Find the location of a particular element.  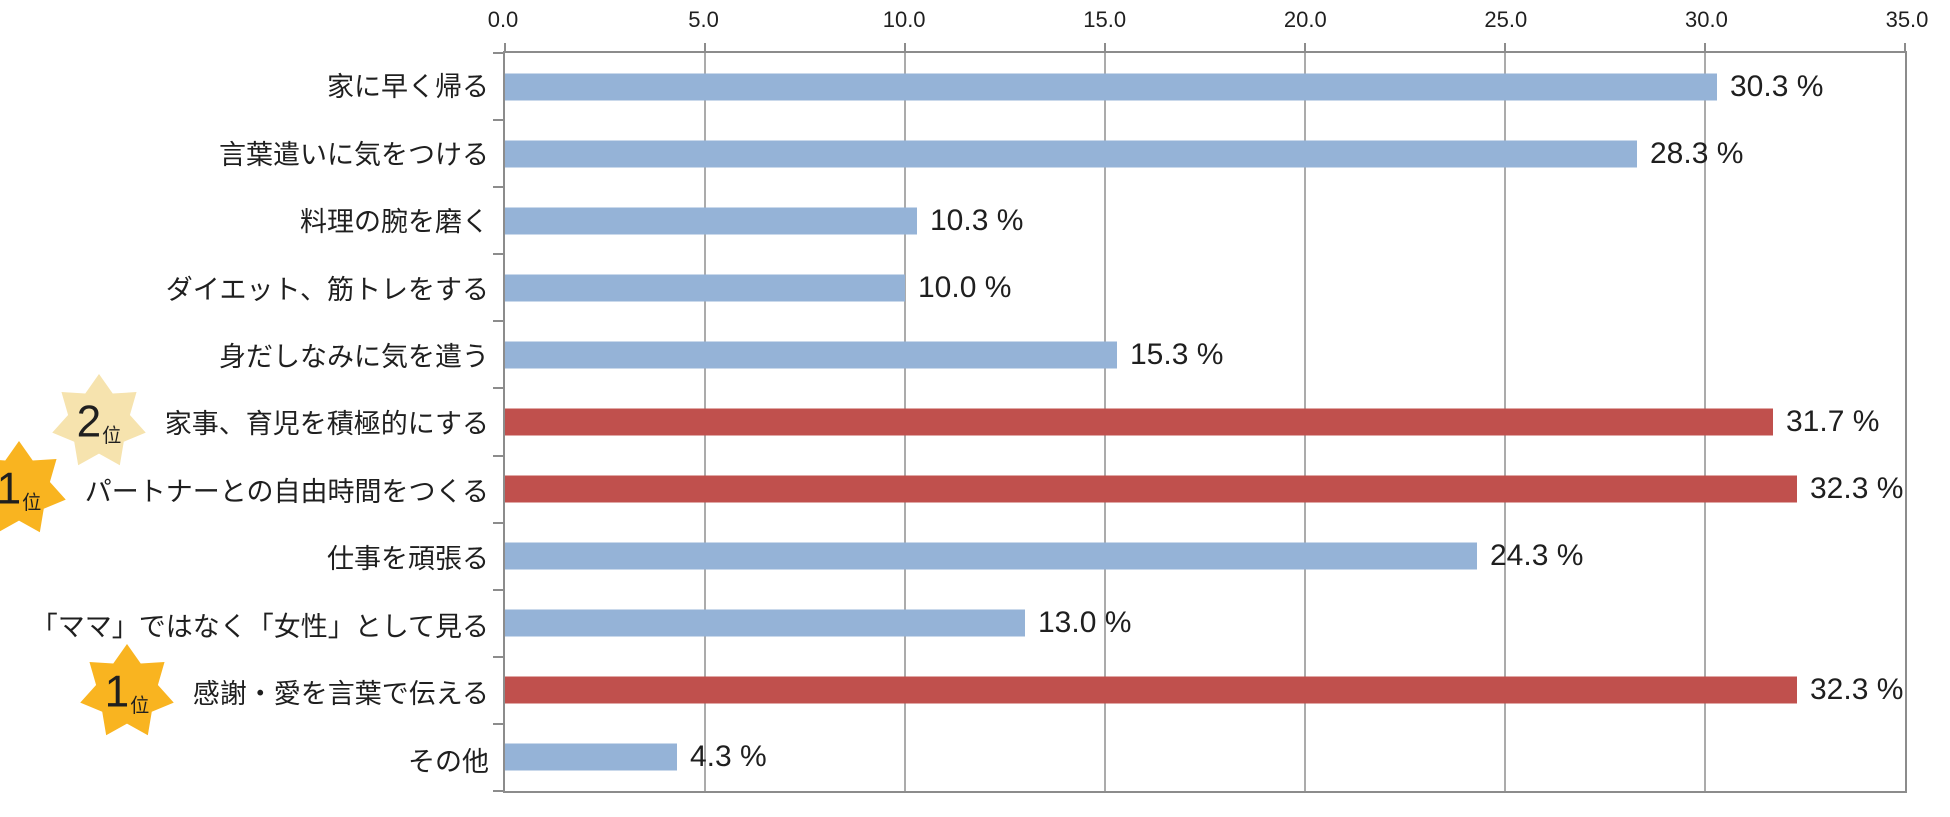

svg-text: 2位 is located at coordinates (98, 422).